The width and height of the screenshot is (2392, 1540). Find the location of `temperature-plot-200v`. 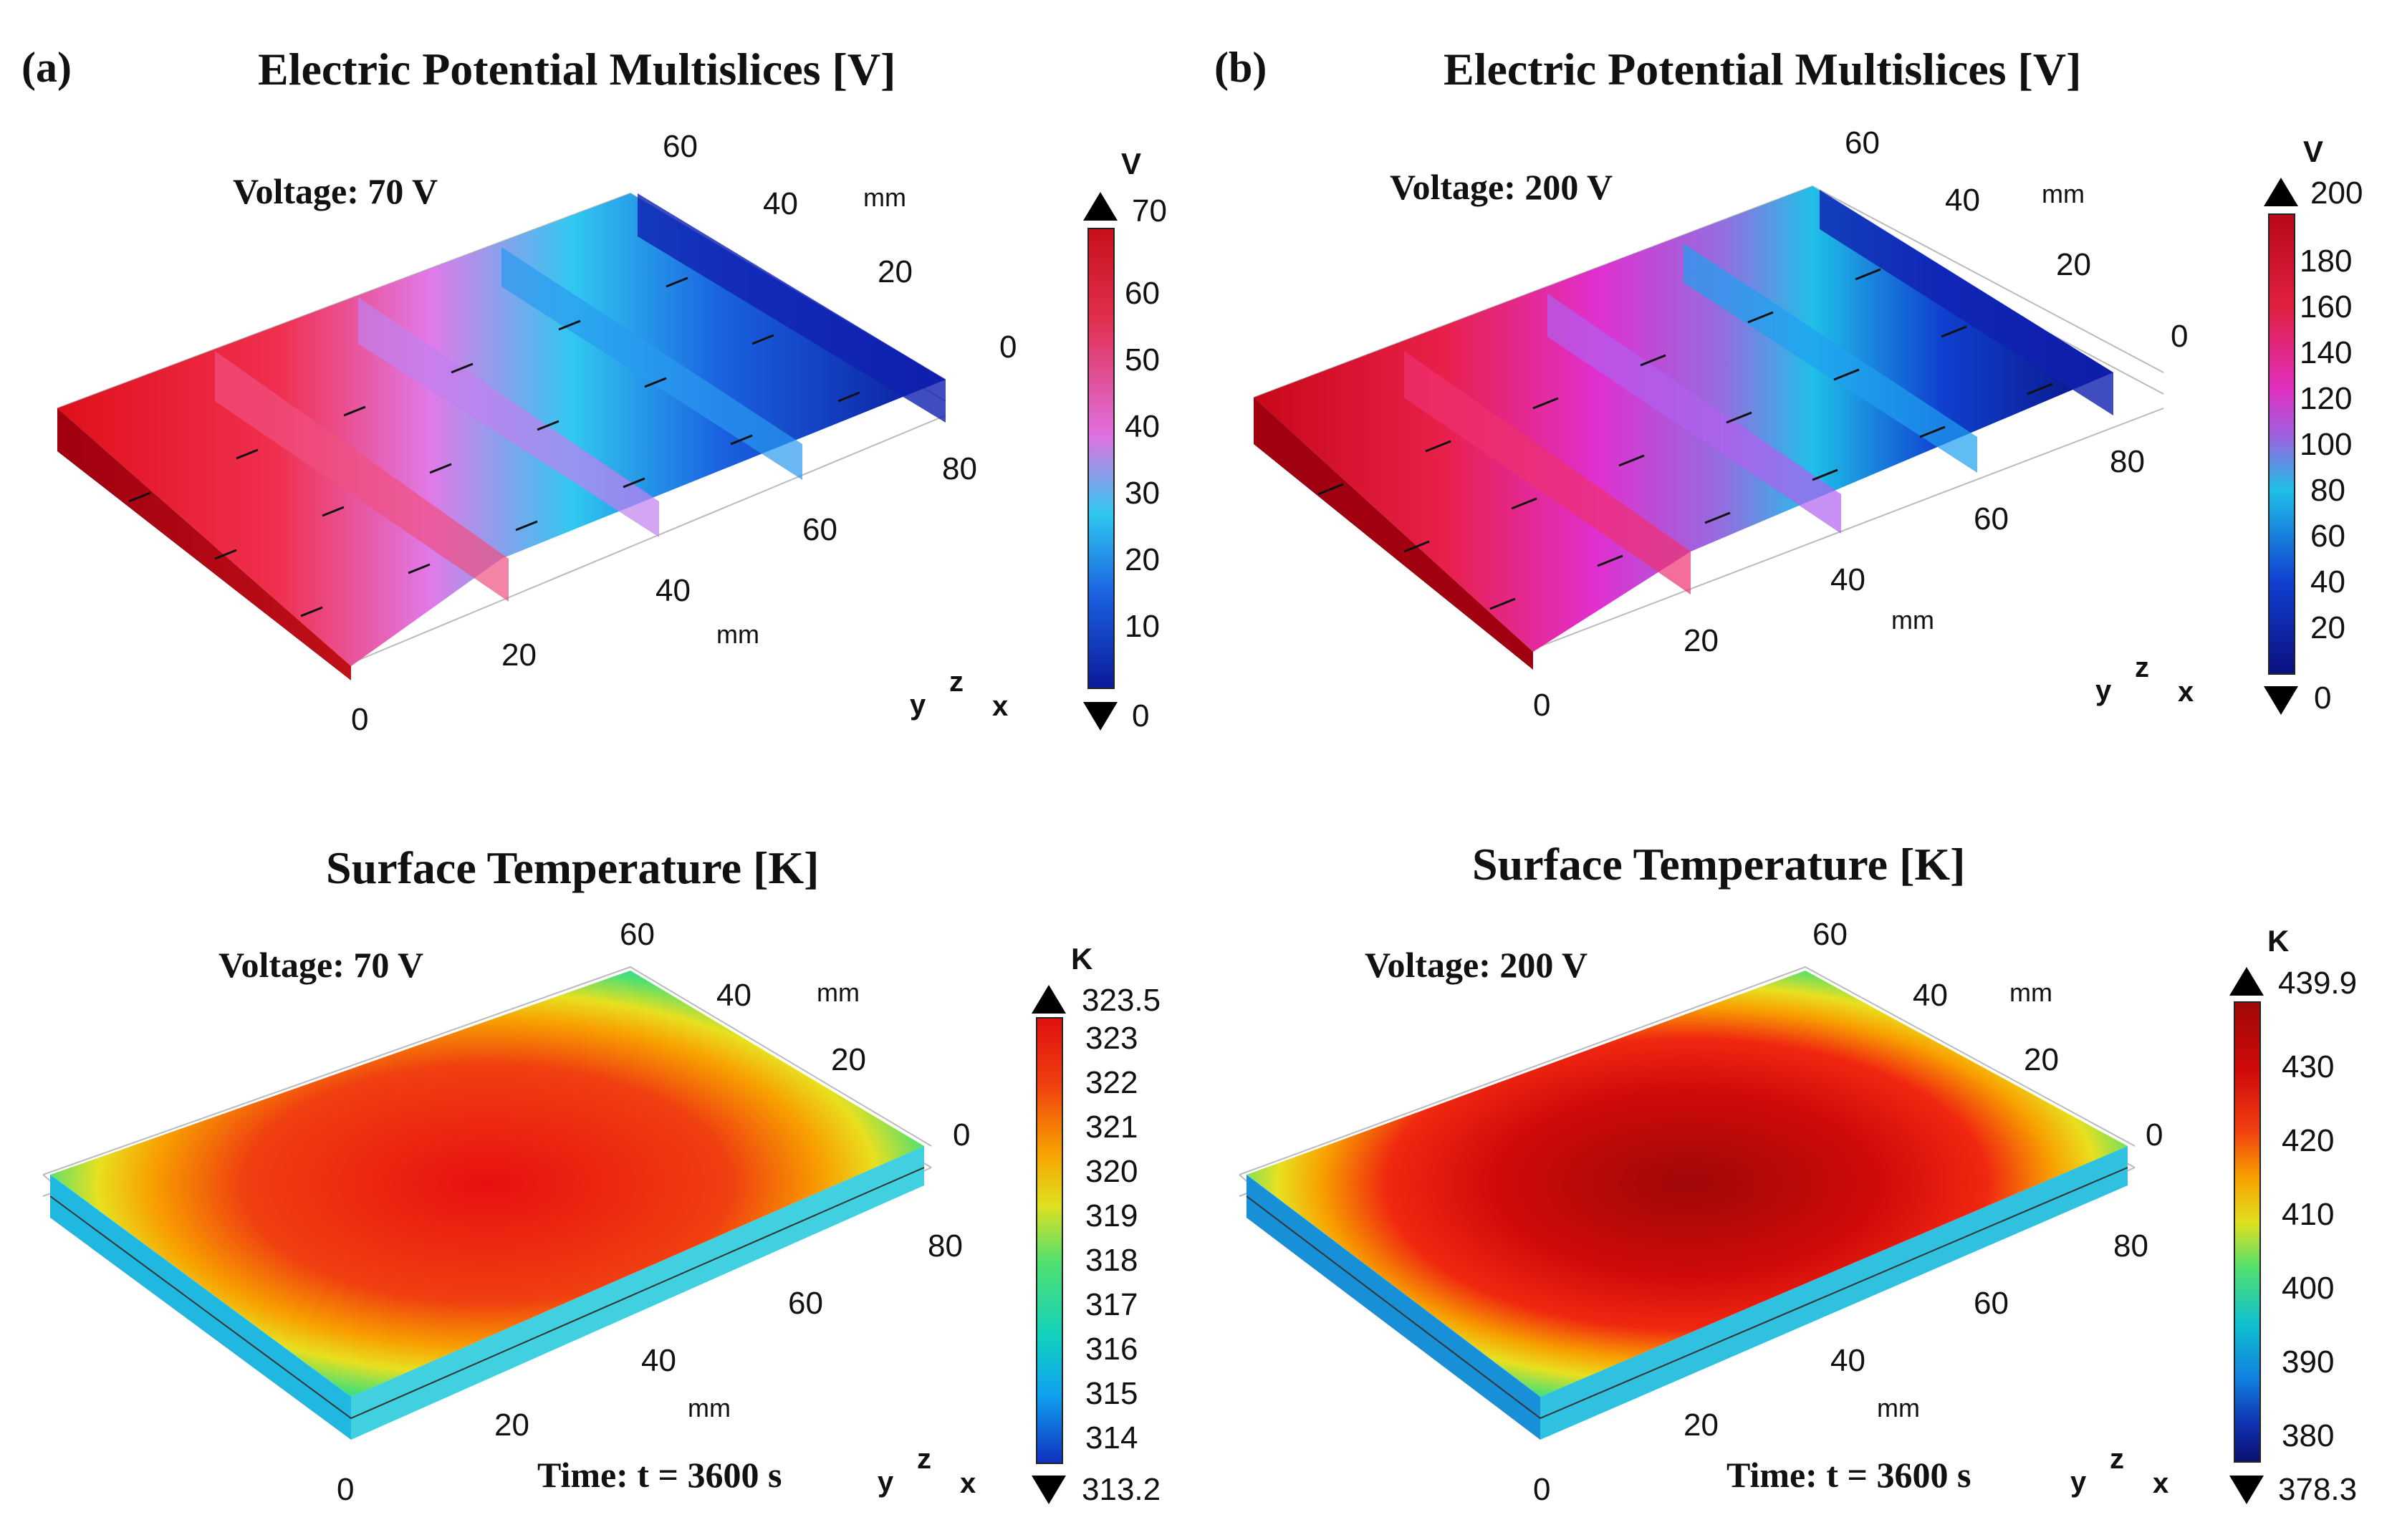

temperature-plot-200v is located at coordinates (1688, 1203).